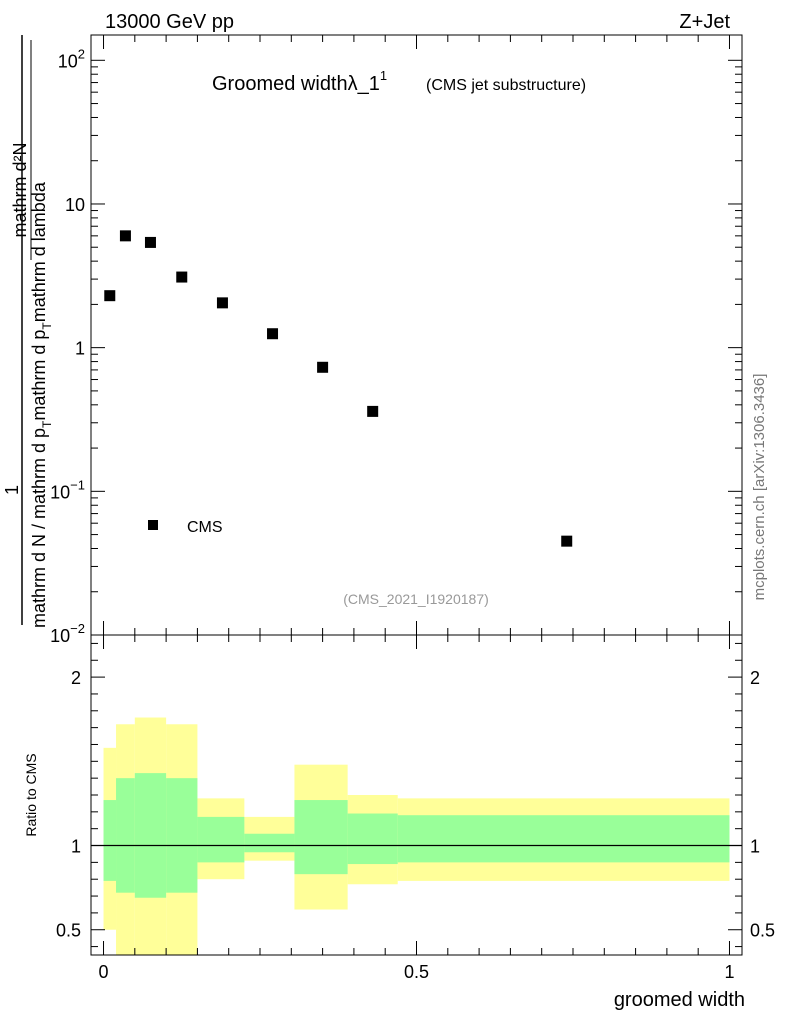 The height and width of the screenshot is (1024, 786). Describe the element at coordinates (755, 678) in the screenshot. I see `ratio-y-tick-label-right: 2` at that location.